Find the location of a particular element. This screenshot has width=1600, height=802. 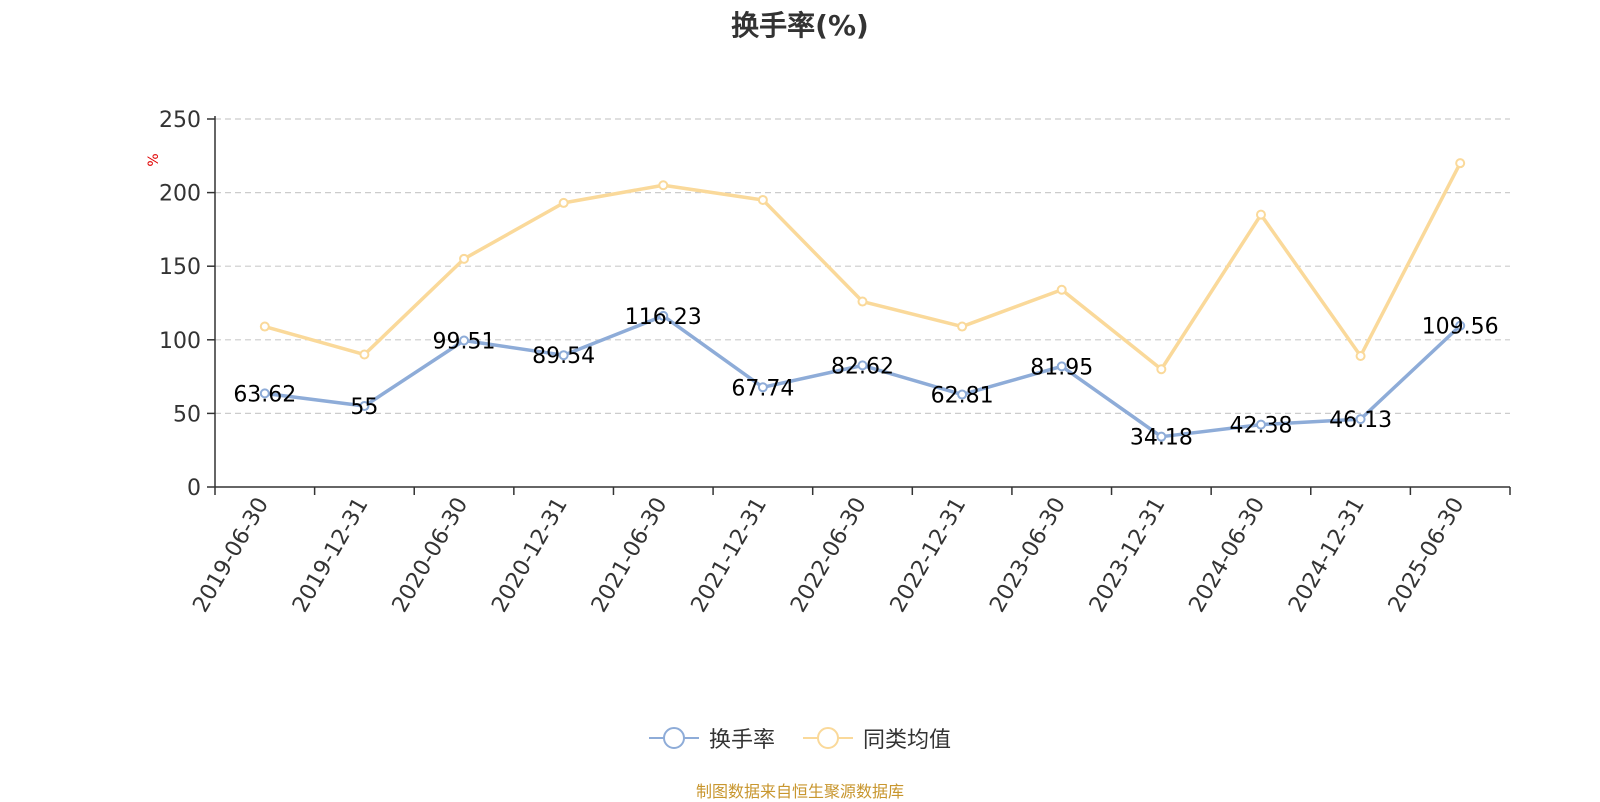

y-tick-label: 200 is located at coordinates (180, 194).